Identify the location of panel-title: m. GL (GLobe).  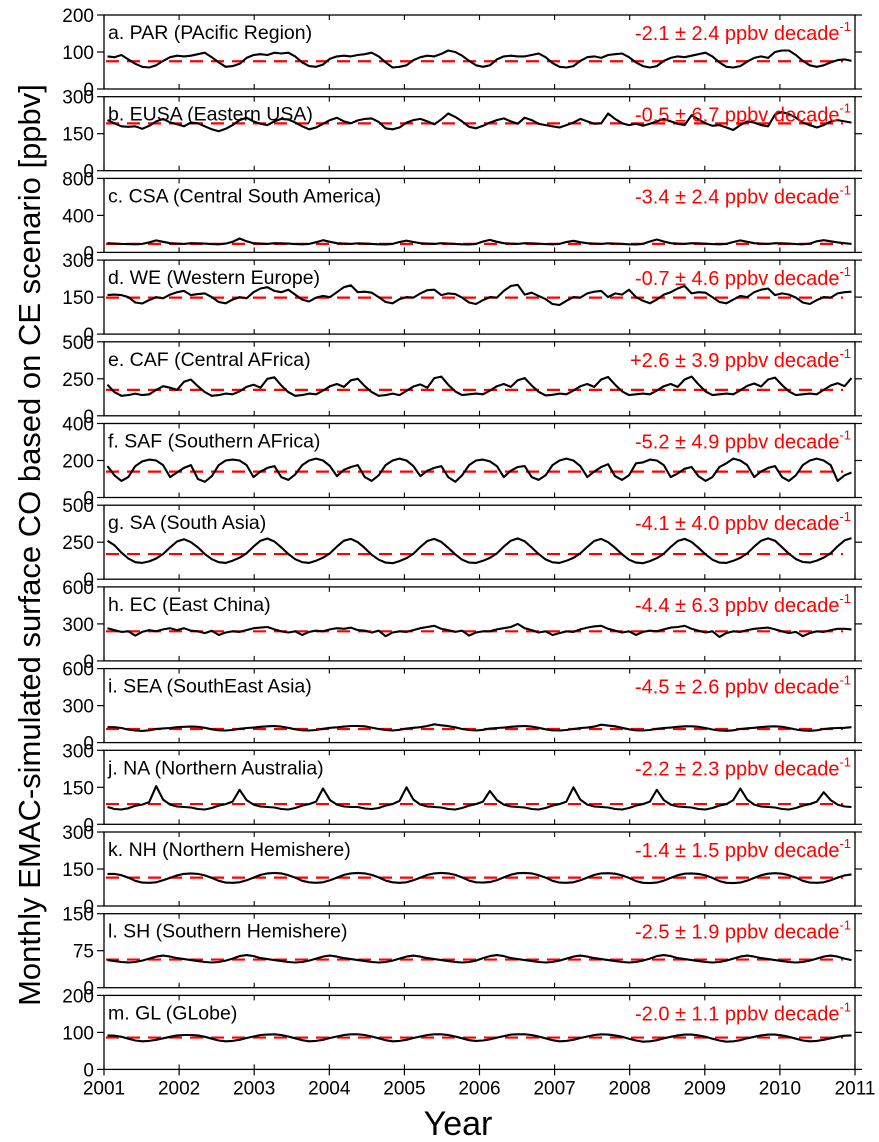
(172, 1013).